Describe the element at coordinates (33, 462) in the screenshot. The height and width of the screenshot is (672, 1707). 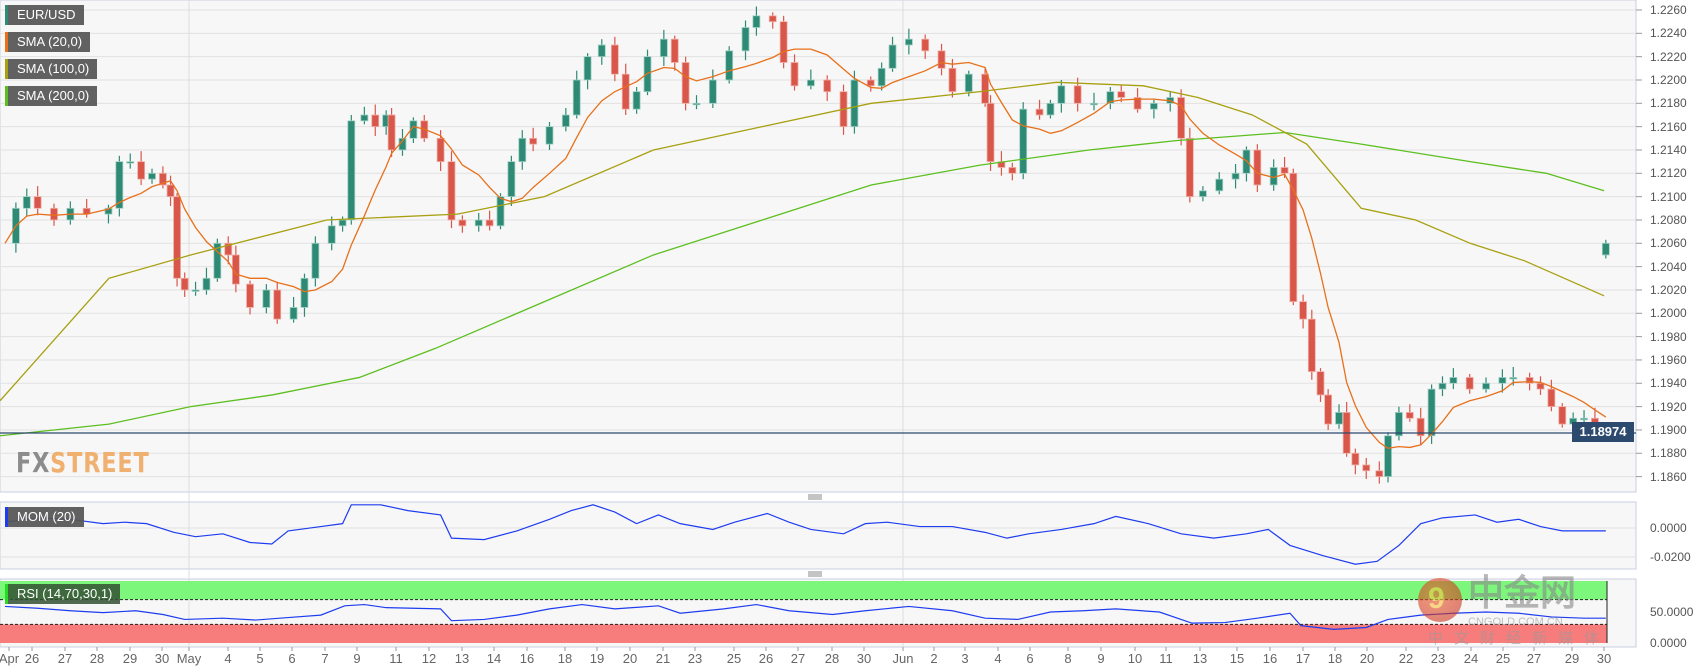
I see `logo-fx: FX` at that location.